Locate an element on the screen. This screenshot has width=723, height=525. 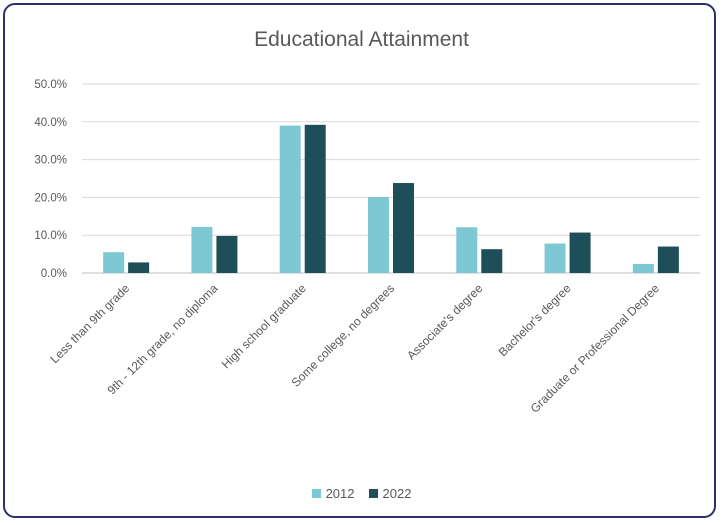
legend-label-2022: 2022 is located at coordinates (397, 493).